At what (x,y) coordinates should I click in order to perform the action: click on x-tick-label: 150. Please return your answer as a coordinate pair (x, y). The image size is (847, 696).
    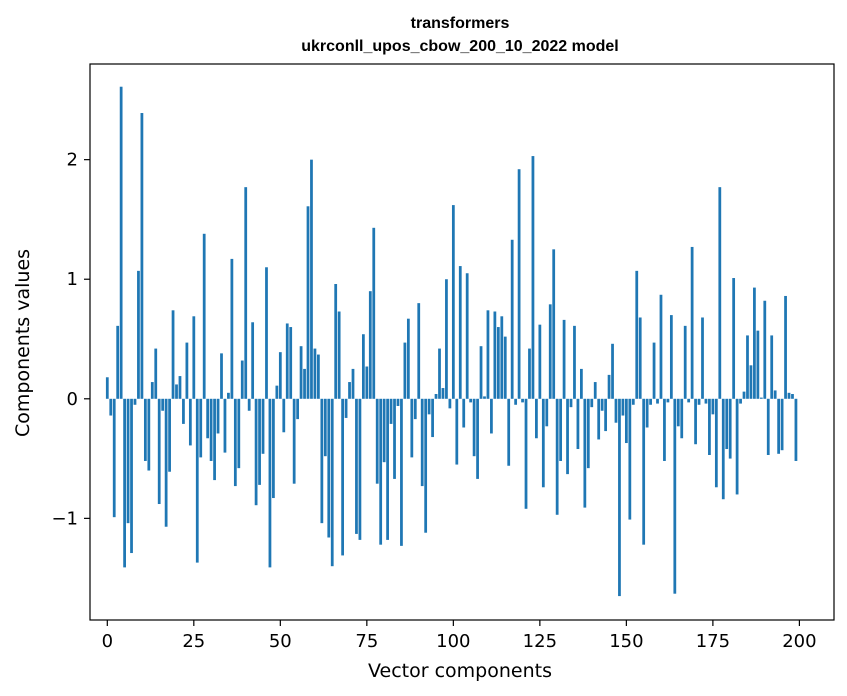
    Looking at the image, I should click on (626, 641).